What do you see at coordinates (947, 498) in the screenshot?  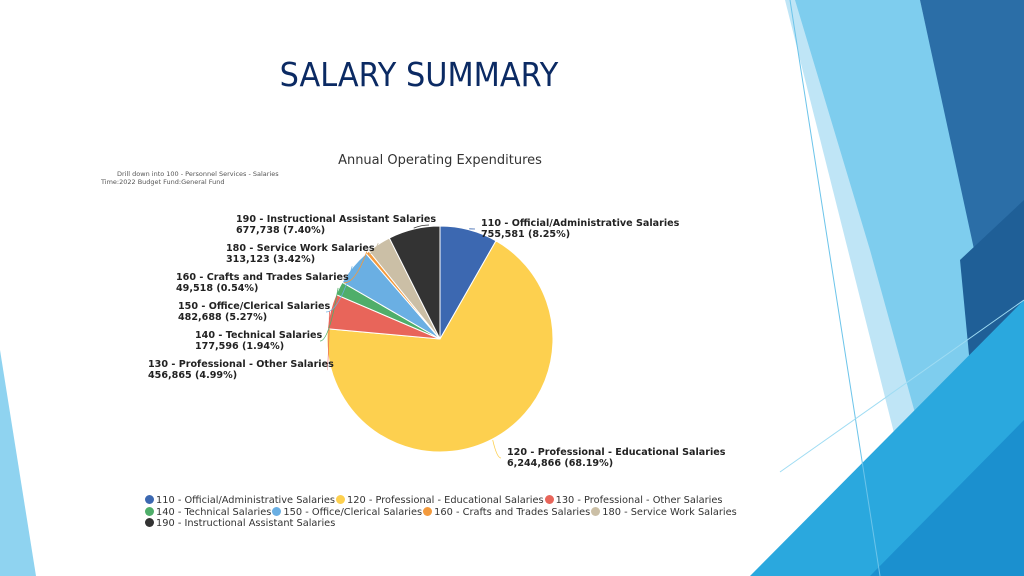 I see `deco-panel-bright2` at bounding box center [947, 498].